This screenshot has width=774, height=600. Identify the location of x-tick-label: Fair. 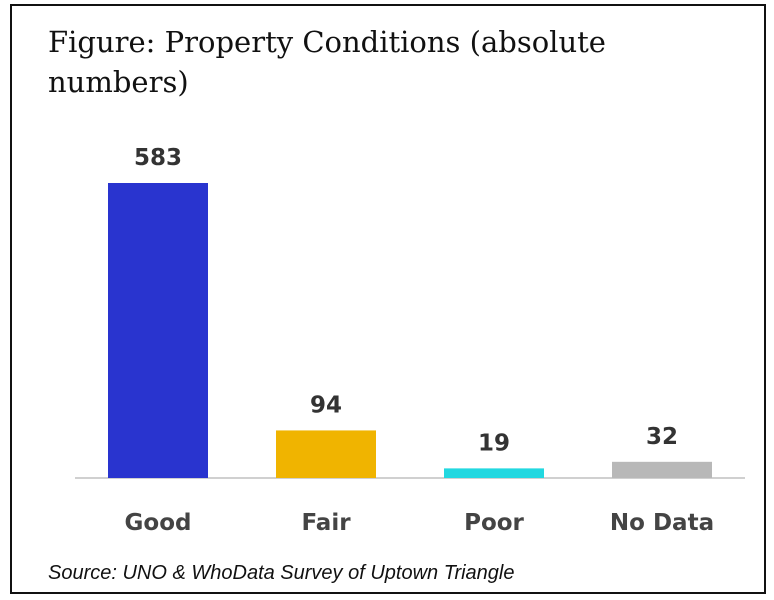
(326, 523).